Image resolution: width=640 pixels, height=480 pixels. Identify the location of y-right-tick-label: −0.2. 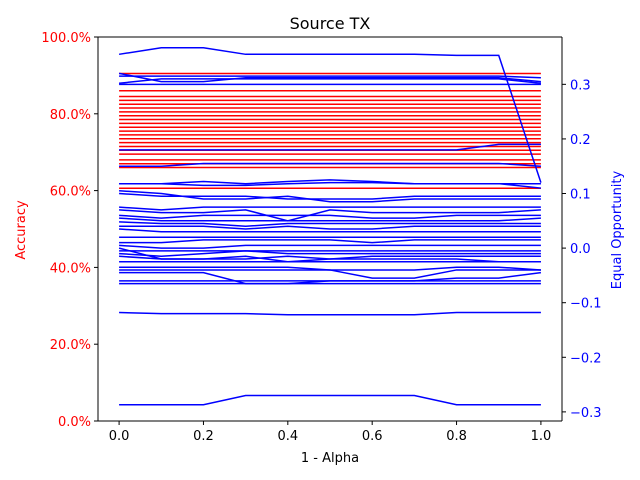
(586, 358).